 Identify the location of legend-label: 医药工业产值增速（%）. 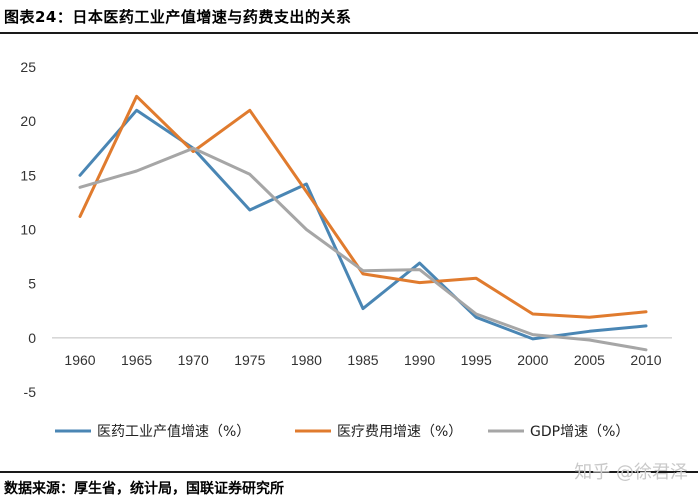
(173, 432).